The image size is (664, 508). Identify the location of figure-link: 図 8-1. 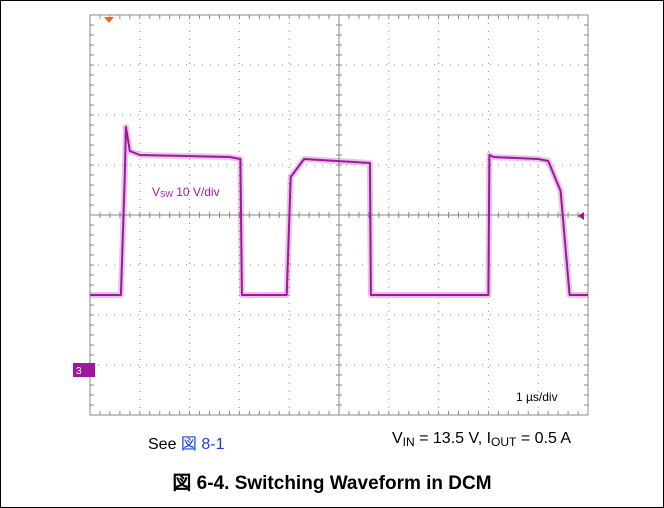
(202, 444).